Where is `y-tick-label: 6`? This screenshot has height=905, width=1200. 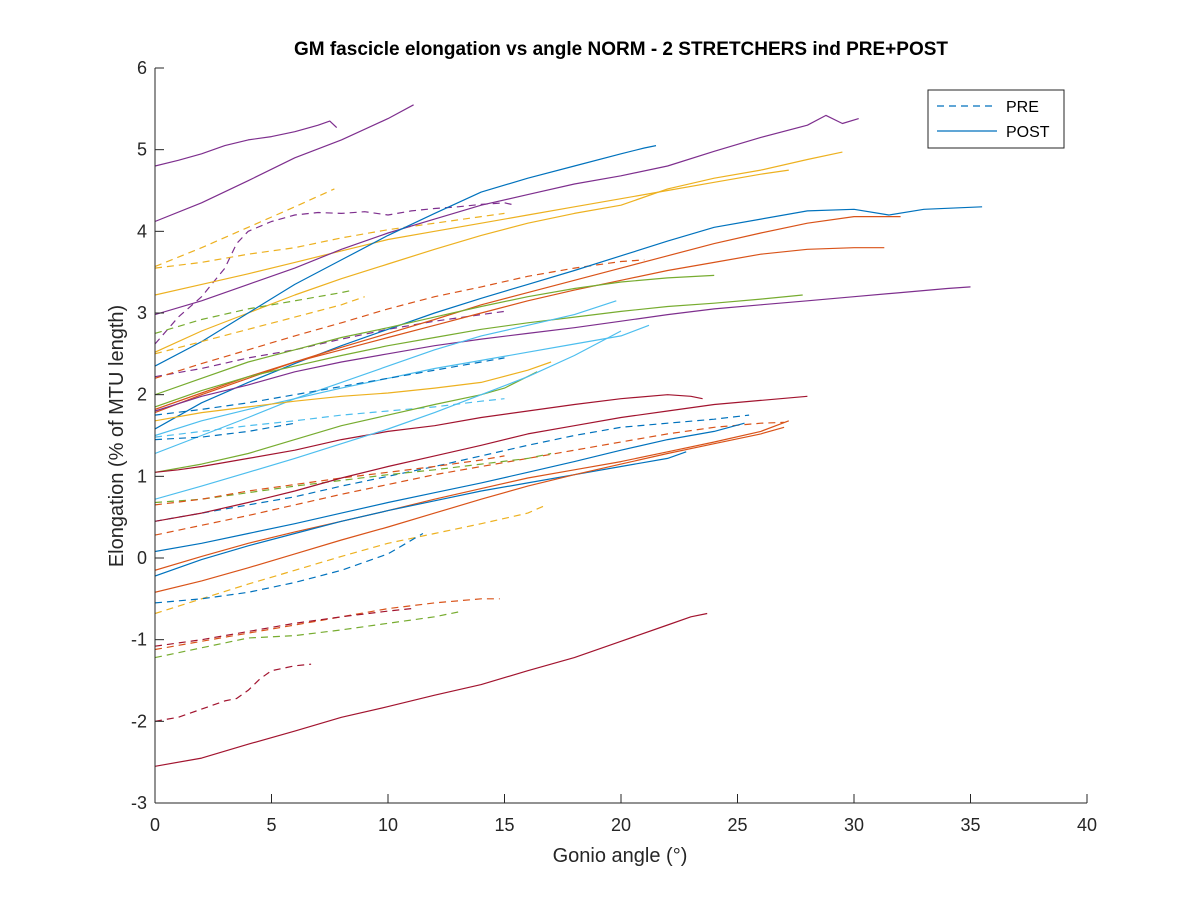
y-tick-label: 6 is located at coordinates (142, 68).